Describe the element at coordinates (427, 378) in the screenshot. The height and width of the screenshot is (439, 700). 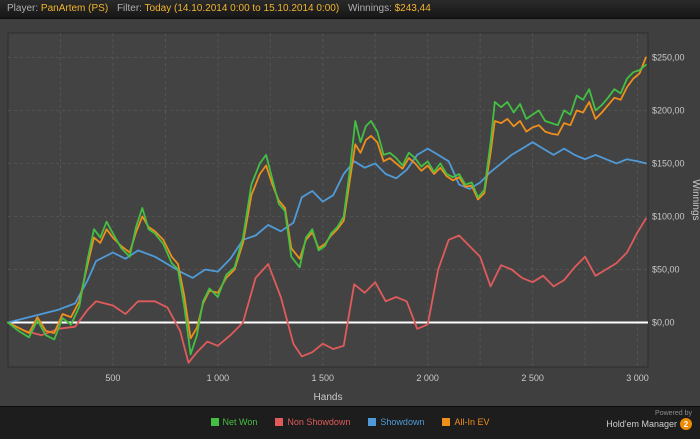
I see `x-tick-label: 2 000` at that location.